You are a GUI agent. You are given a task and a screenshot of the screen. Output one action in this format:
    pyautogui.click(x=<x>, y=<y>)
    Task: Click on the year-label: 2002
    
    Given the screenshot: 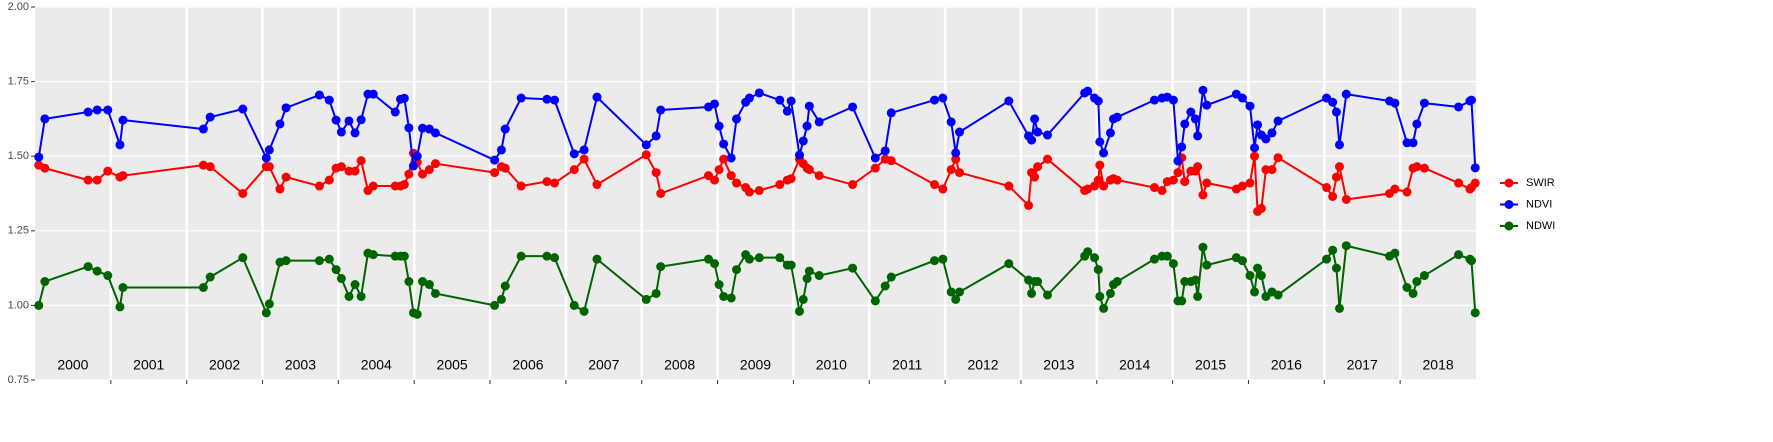 What is the action you would take?
    pyautogui.click(x=224, y=365)
    